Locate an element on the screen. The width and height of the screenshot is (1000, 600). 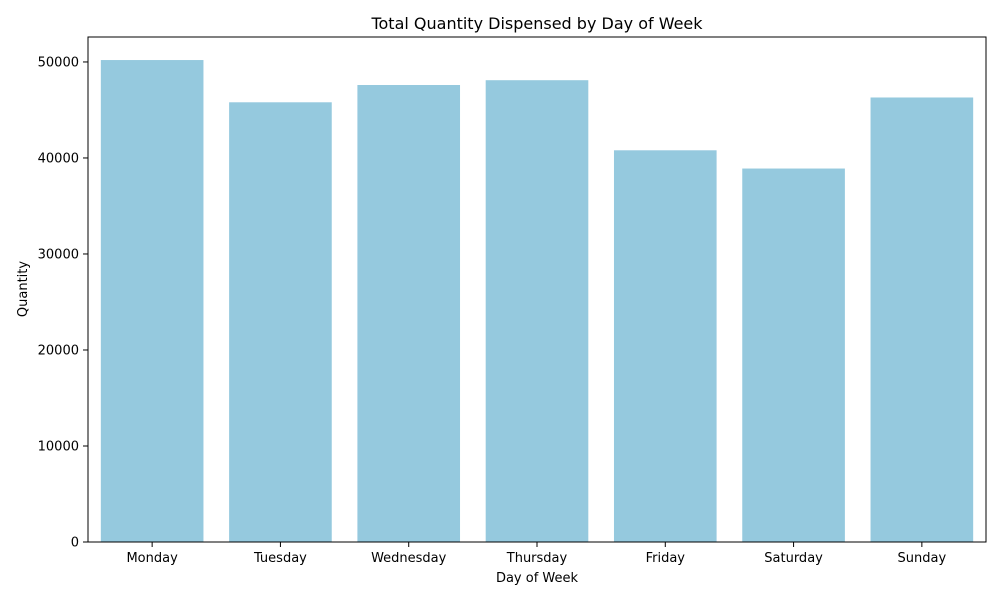
x-tick-label: Saturday is located at coordinates (793, 558).